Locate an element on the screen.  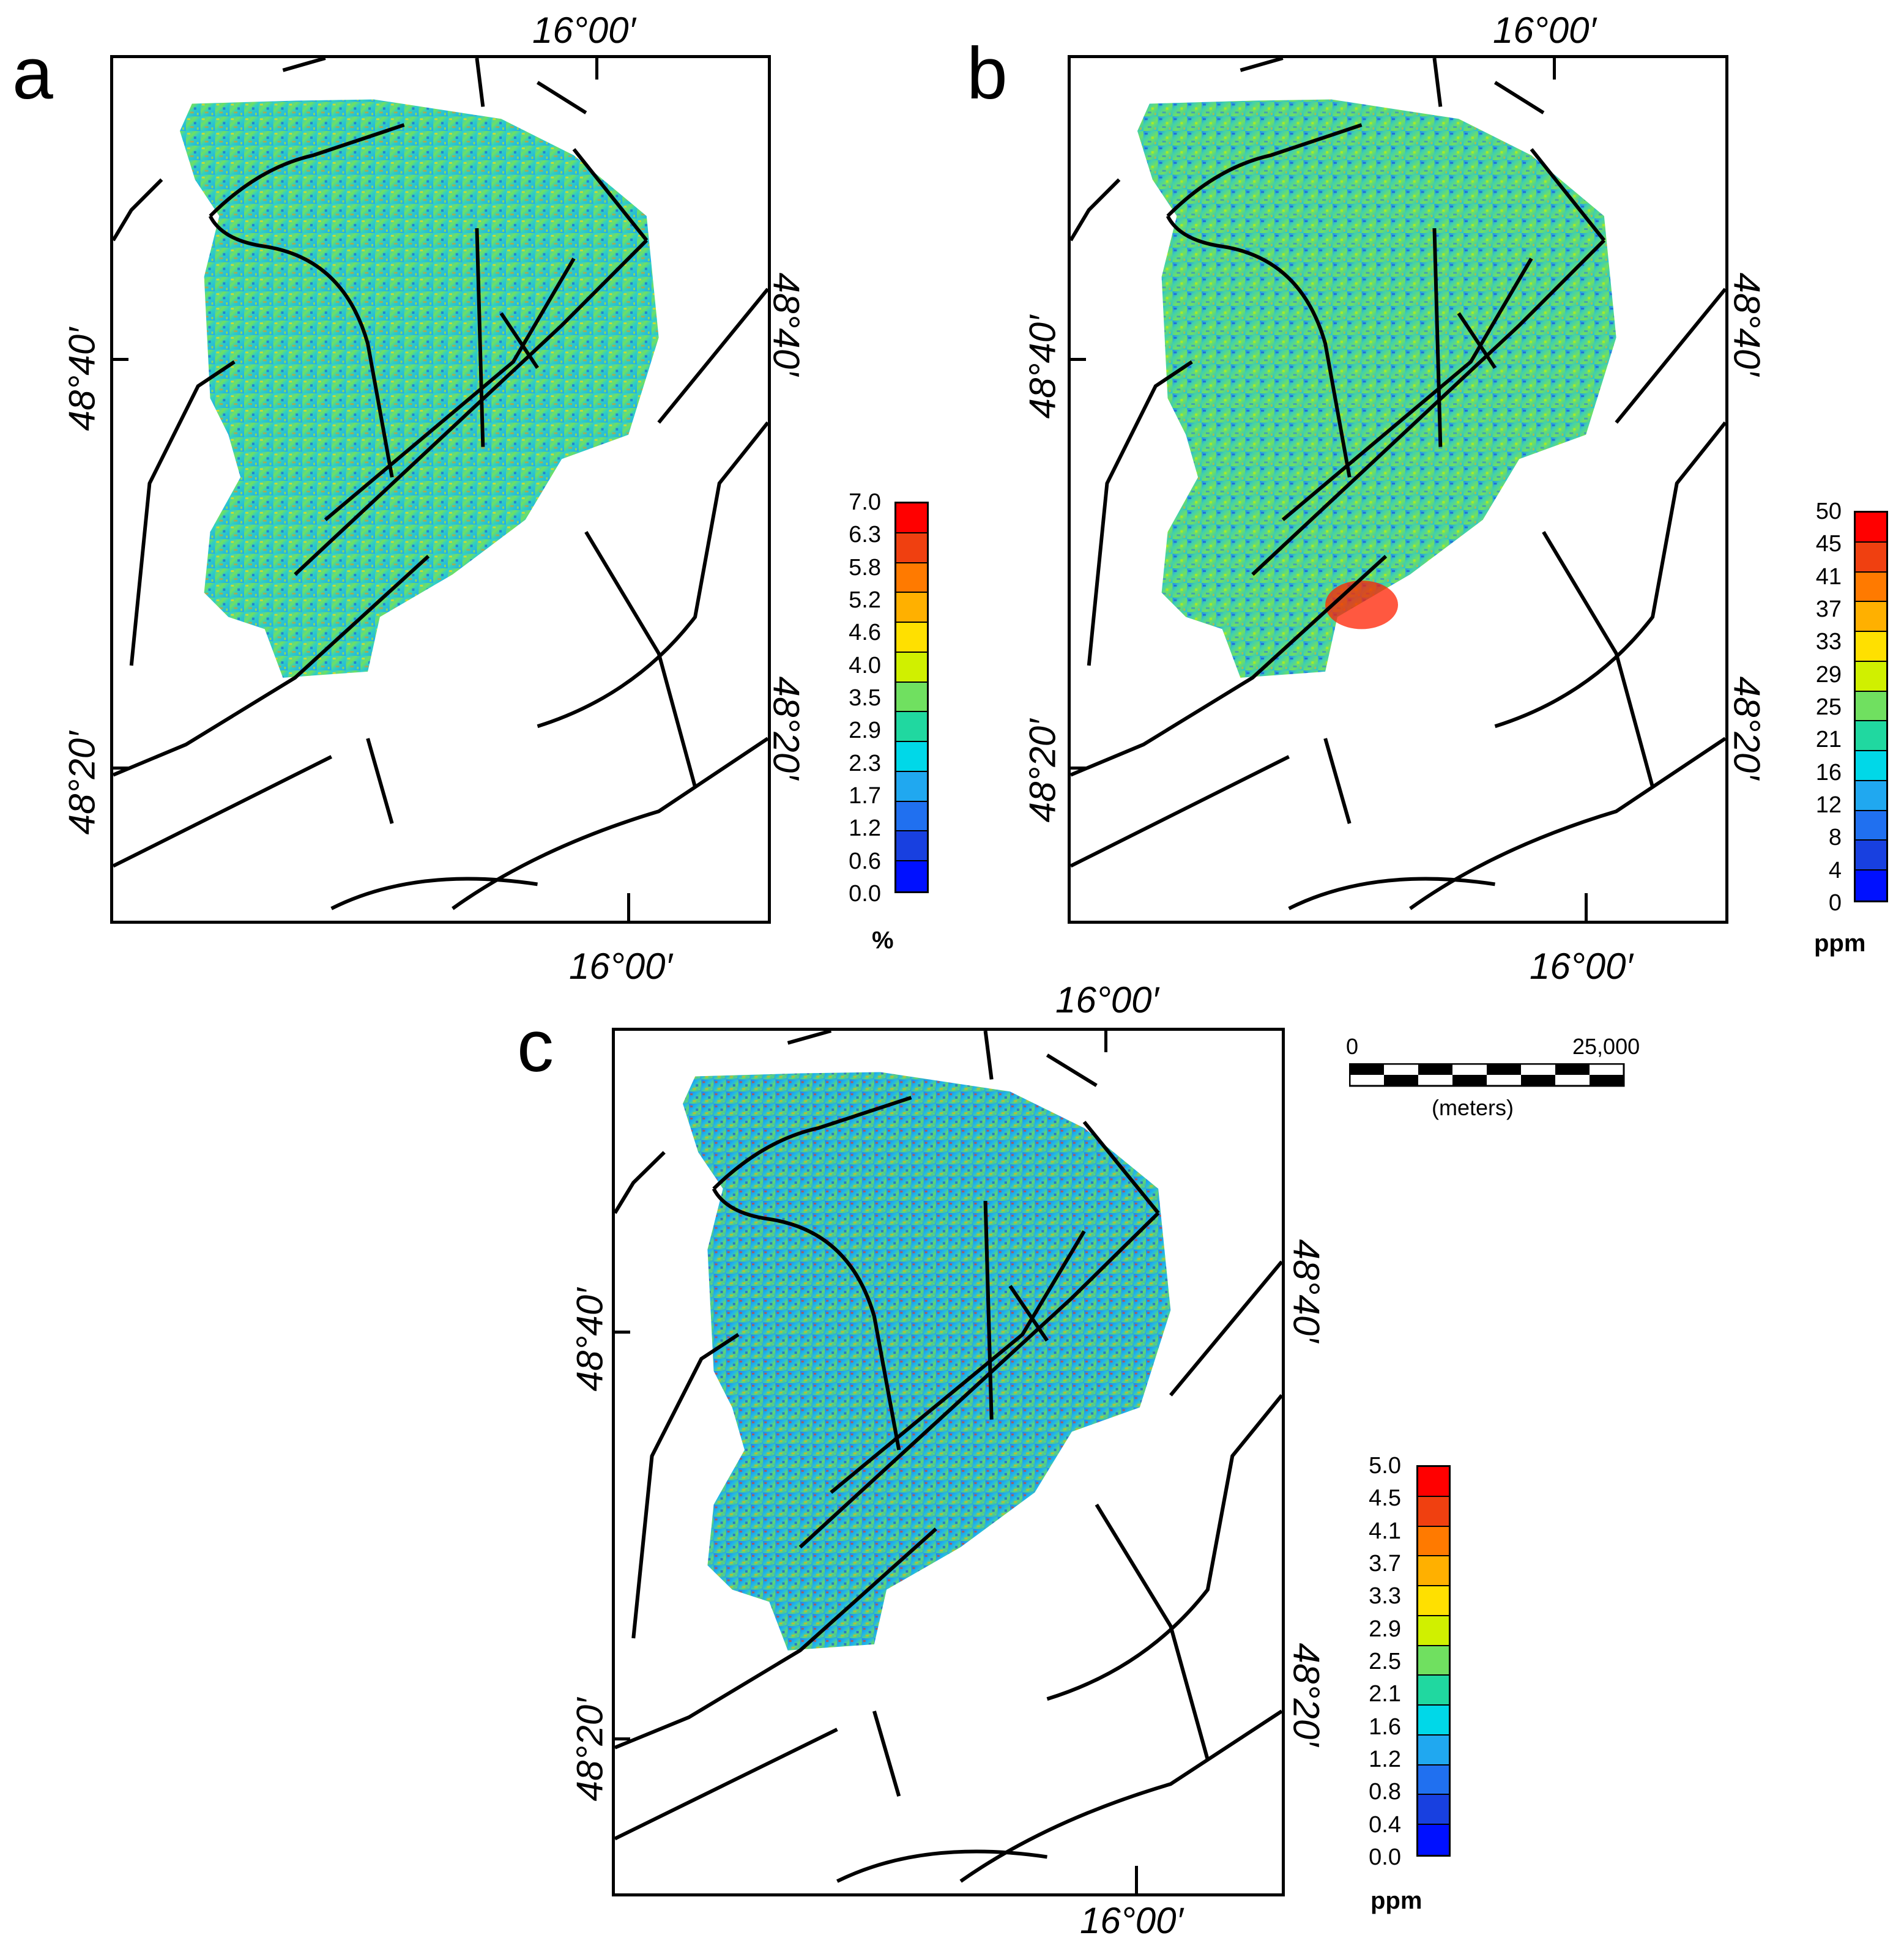
panel-letter: c is located at coordinates (535, 1046).